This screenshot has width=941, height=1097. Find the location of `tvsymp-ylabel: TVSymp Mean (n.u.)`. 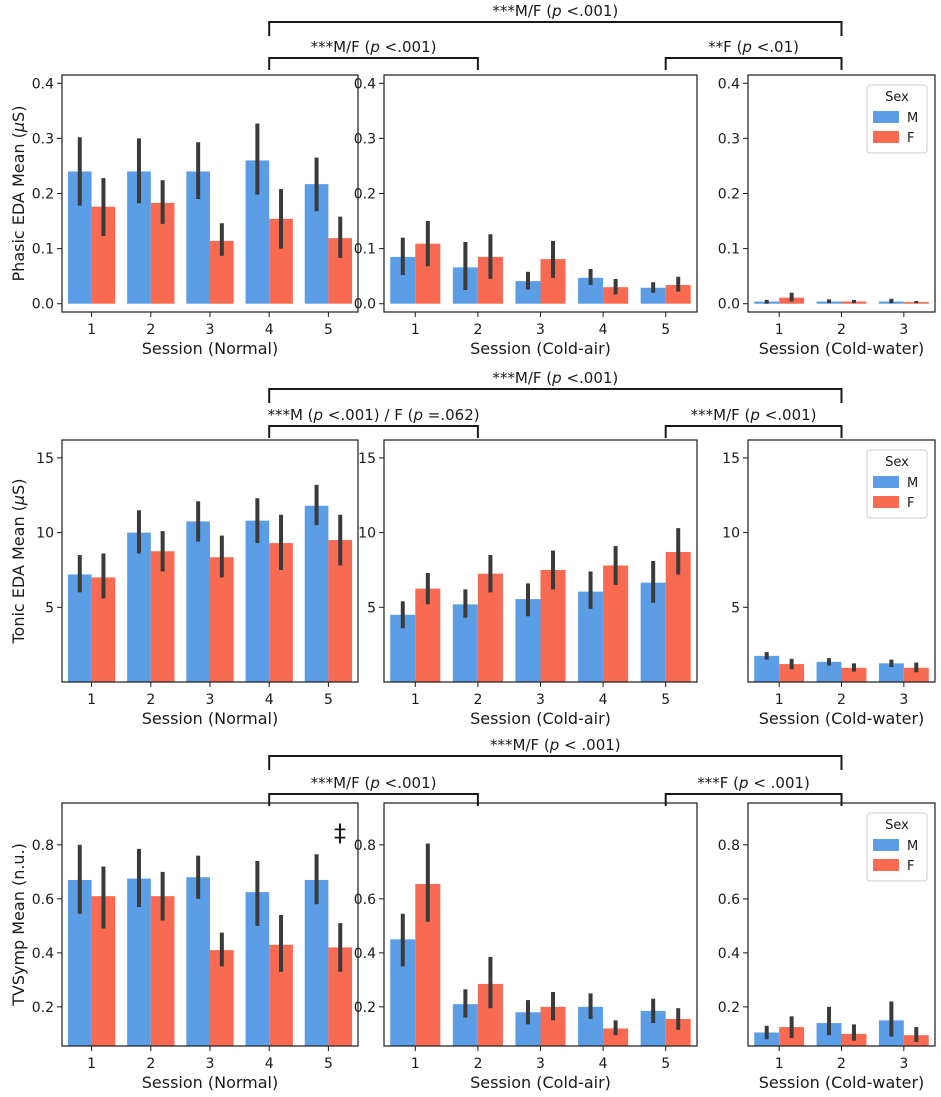

tvsymp-ylabel: TVSymp Mean (n.u.) is located at coordinates (18, 925).